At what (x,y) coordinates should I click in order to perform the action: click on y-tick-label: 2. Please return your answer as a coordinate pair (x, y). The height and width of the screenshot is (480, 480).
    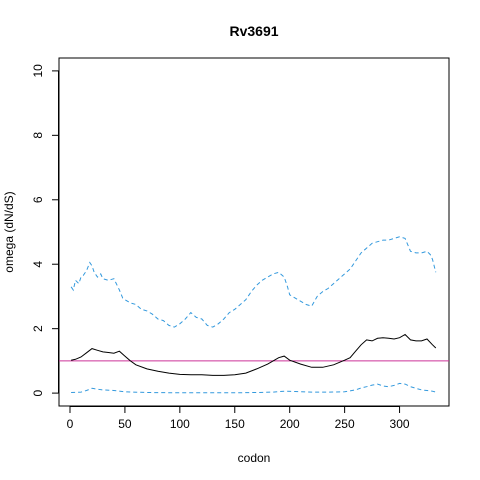
    Looking at the image, I should click on (38, 328).